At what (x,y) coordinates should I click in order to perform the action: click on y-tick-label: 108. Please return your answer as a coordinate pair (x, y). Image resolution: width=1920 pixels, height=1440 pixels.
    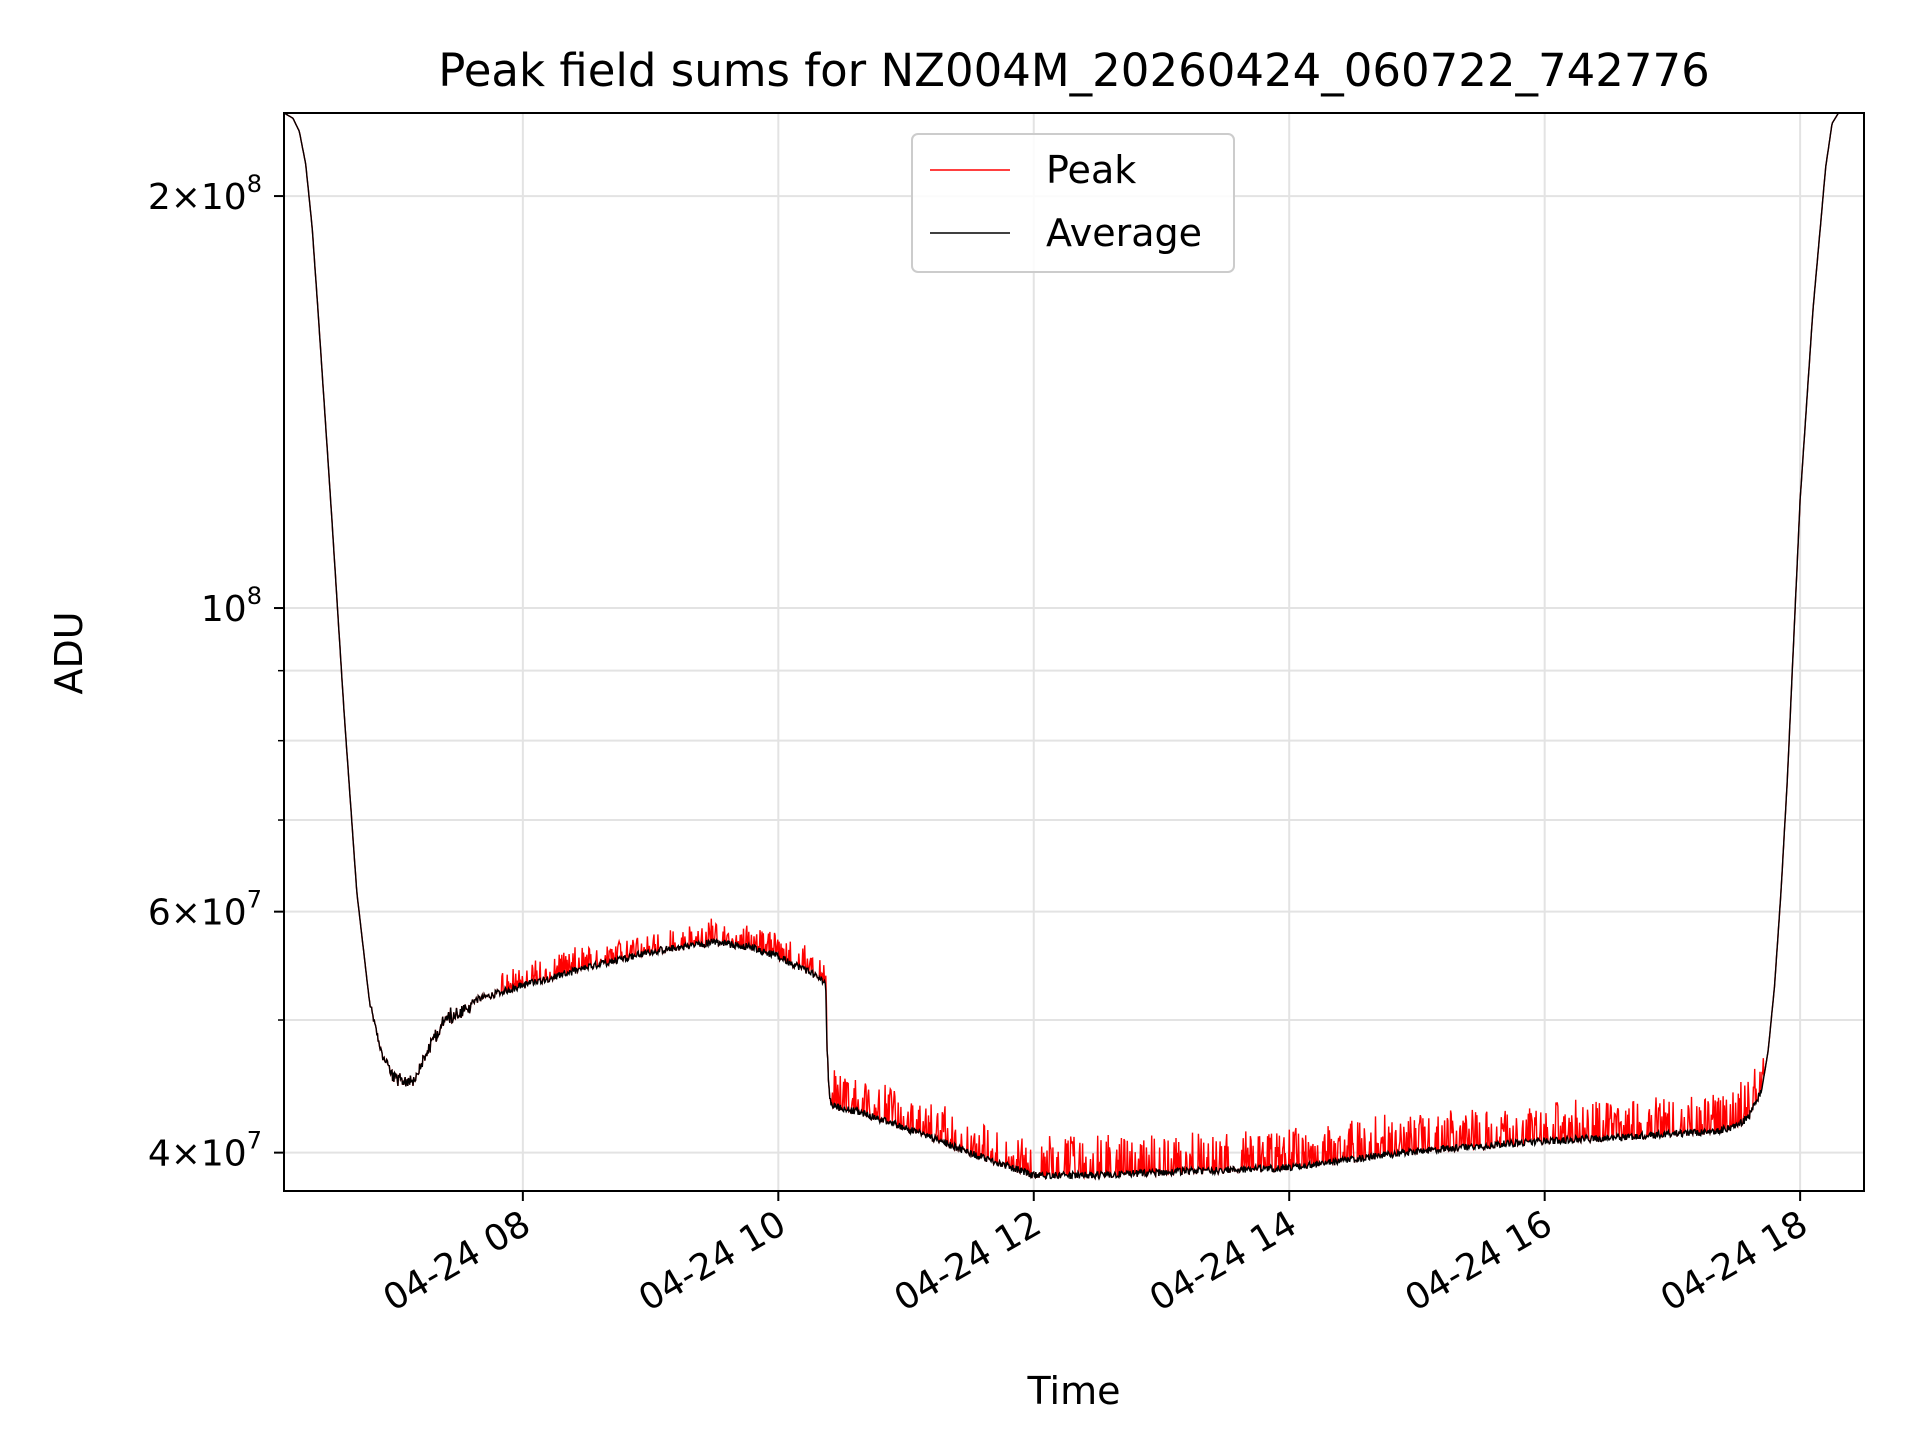
    Looking at the image, I should click on (231, 606).